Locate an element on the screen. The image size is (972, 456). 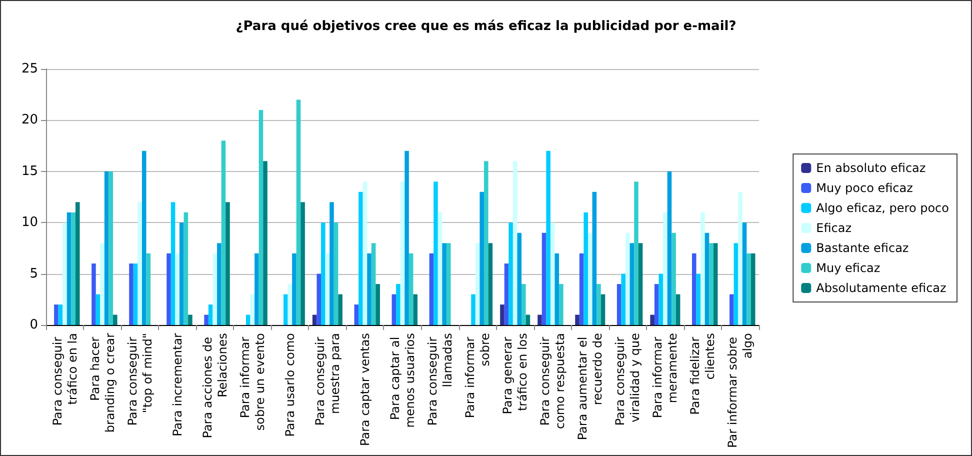
x-tick-label: Para conseguir "top of mind" is located at coordinates (139, 379).